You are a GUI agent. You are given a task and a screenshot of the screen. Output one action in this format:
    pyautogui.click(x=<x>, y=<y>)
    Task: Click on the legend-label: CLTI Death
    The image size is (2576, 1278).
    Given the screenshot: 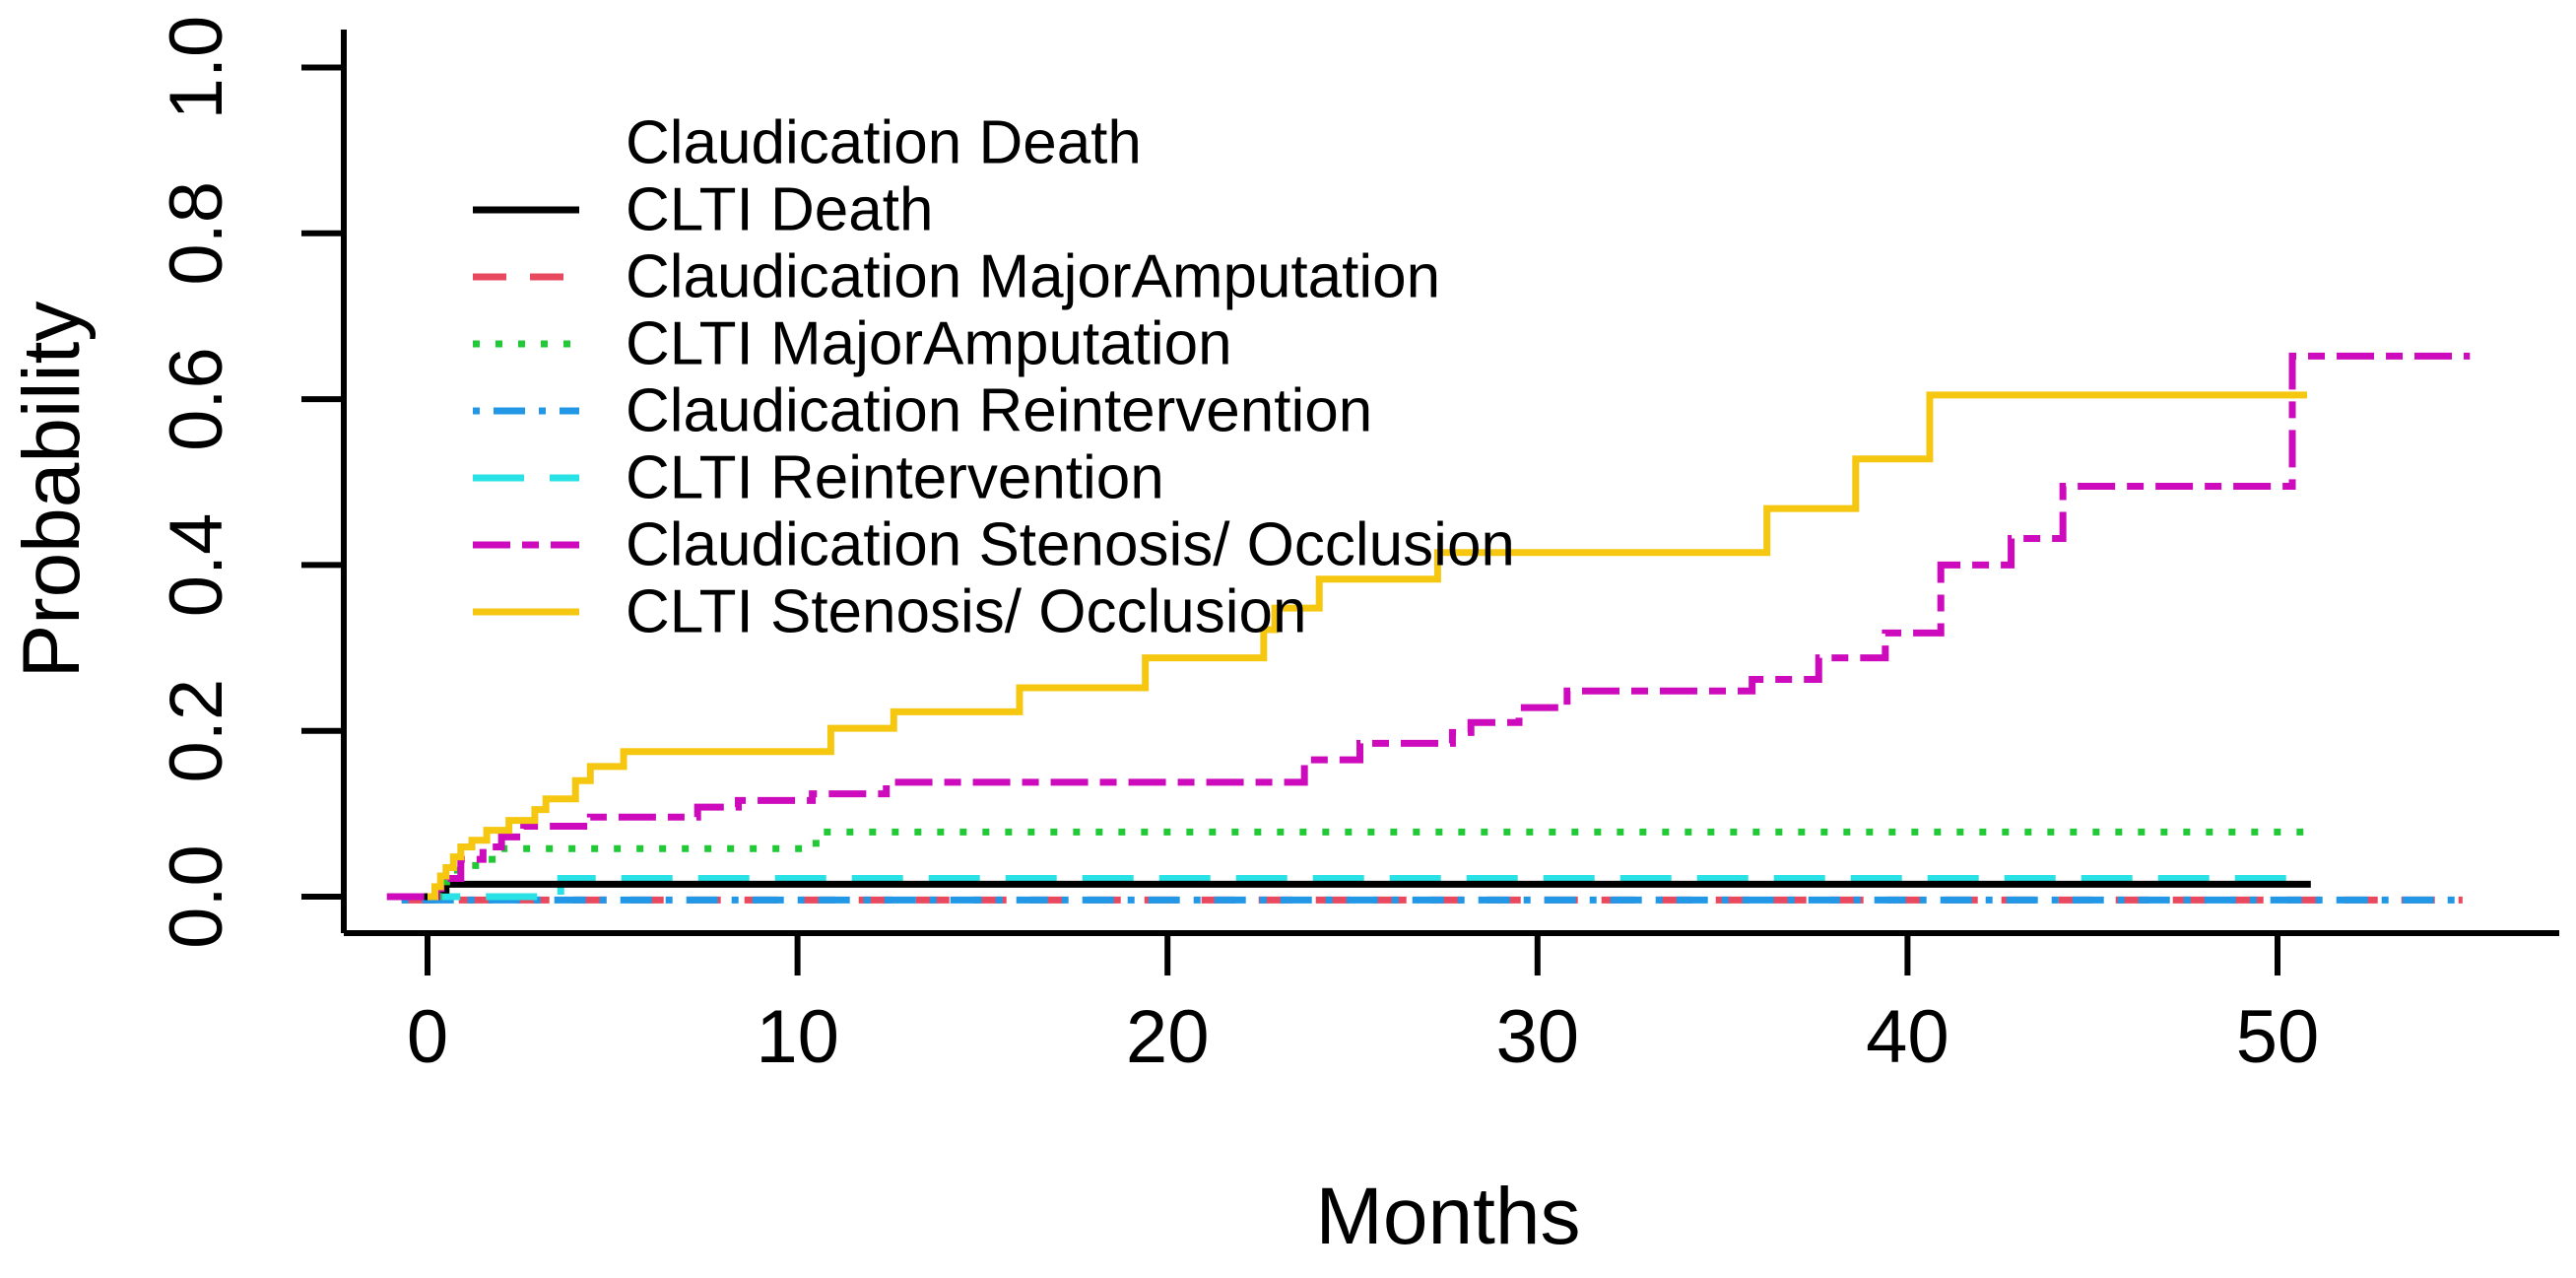 What is the action you would take?
    pyautogui.click(x=780, y=210)
    